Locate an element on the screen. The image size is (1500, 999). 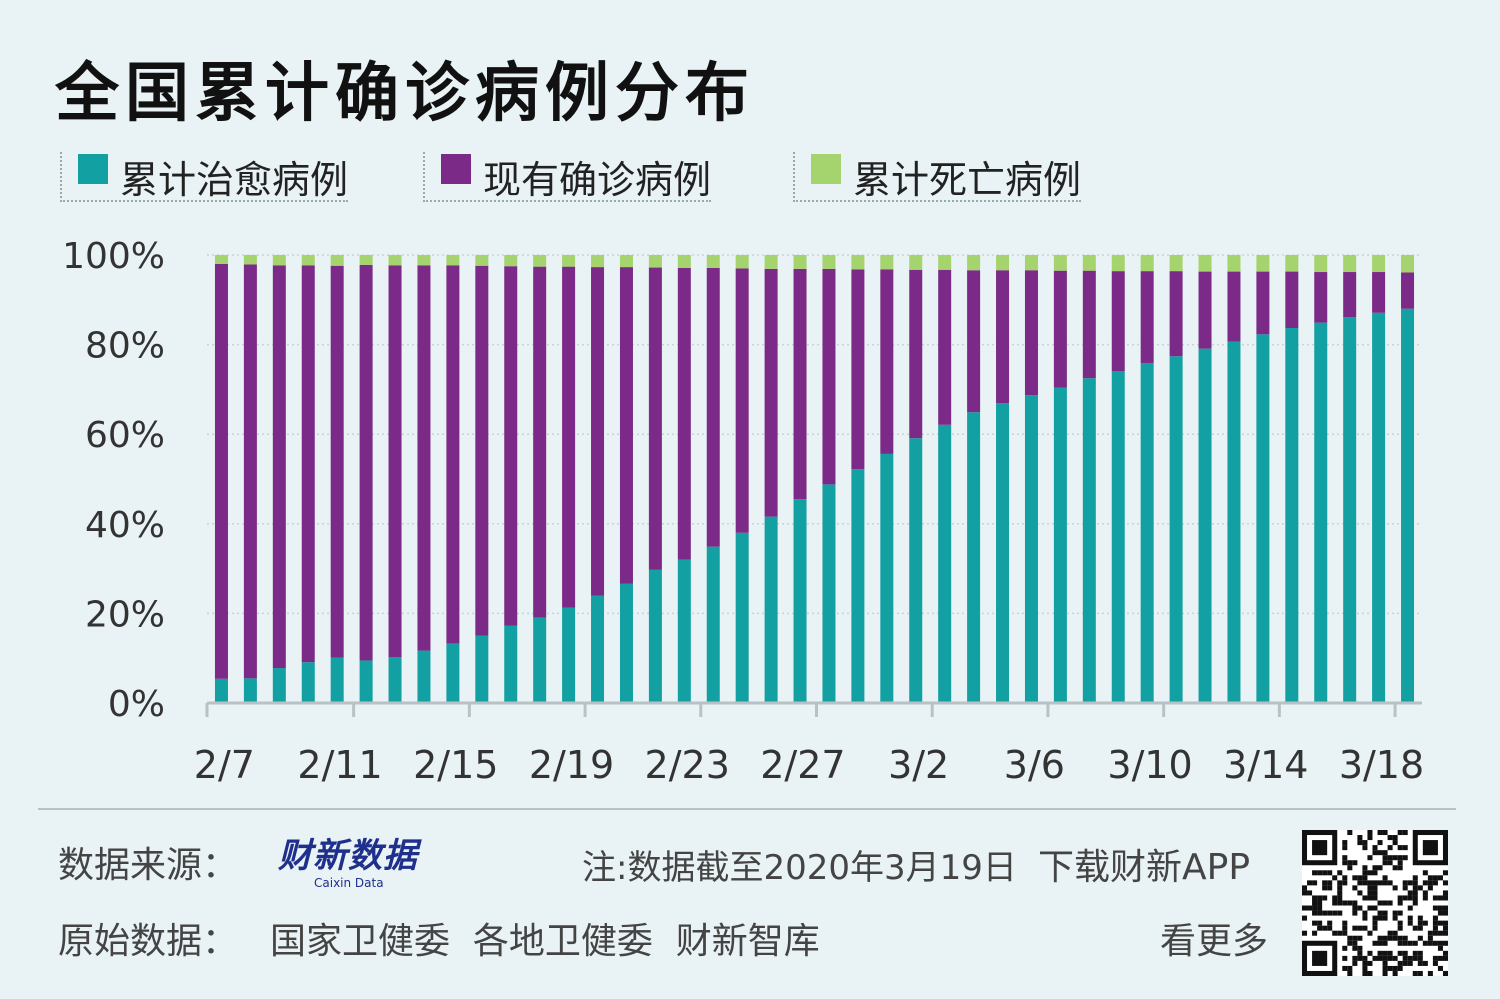
x-tick-label: 2/11 is located at coordinates (339, 765).